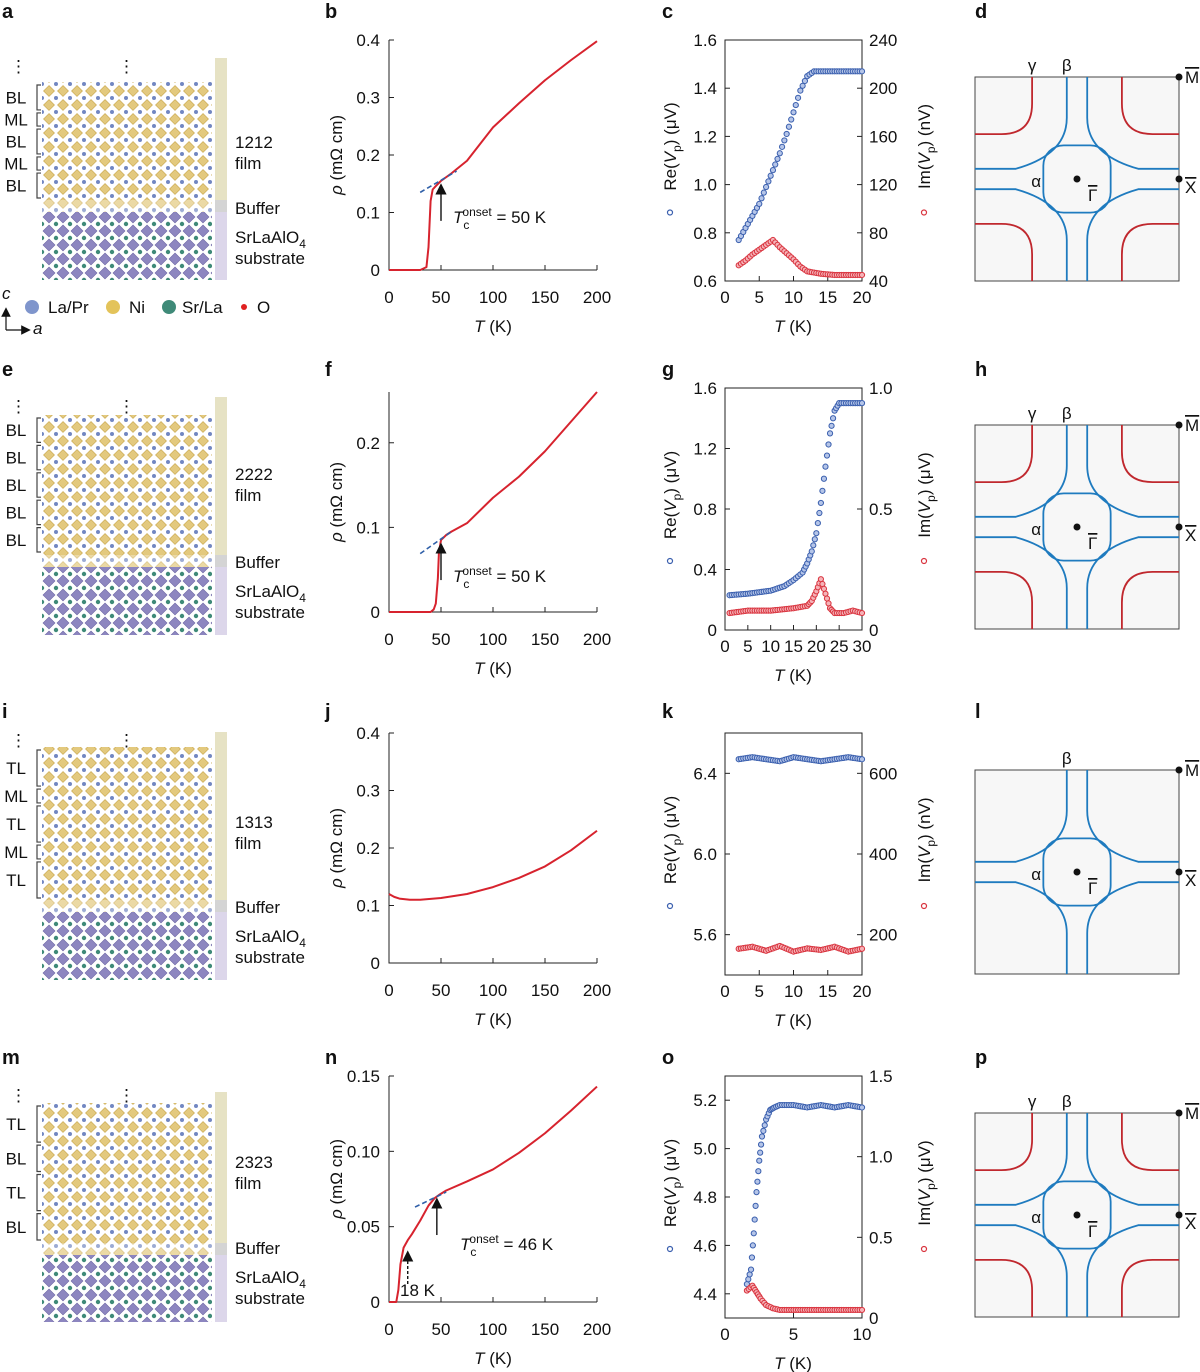 The height and width of the screenshot is (1372, 1200). What do you see at coordinates (336, 883) in the screenshot?
I see `y-axis-var: ρ` at bounding box center [336, 883].